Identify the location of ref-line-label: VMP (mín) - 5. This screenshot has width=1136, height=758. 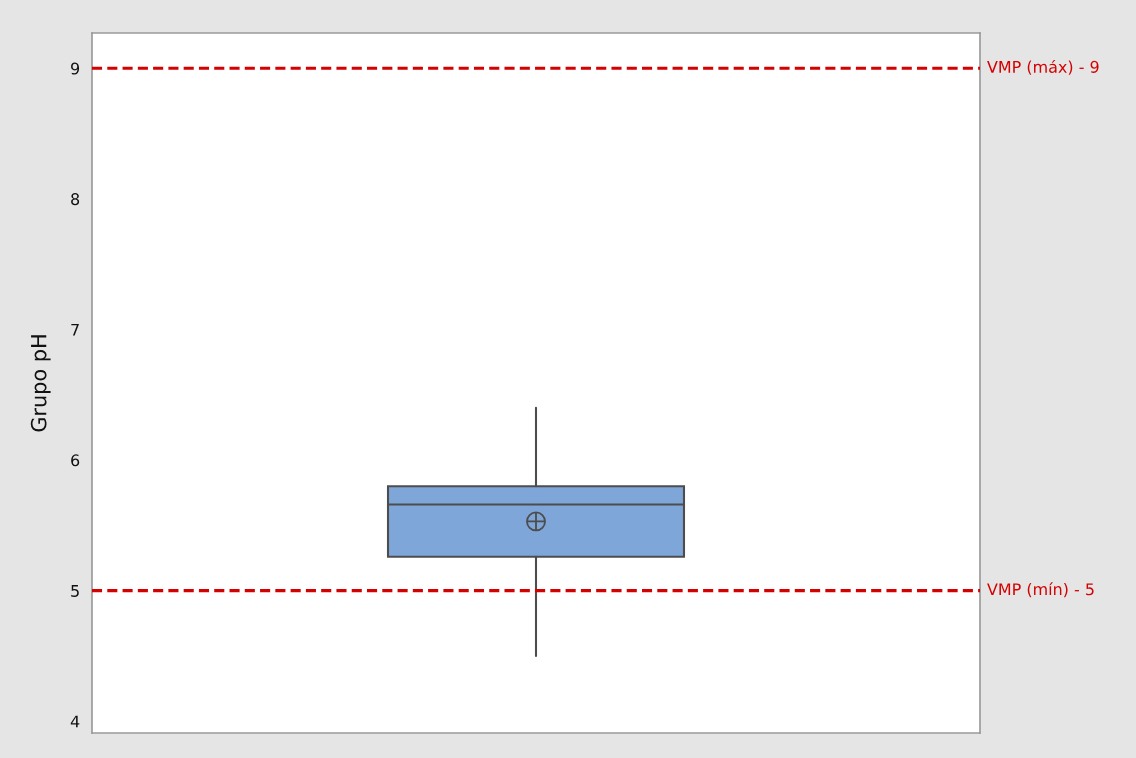
(1040, 590).